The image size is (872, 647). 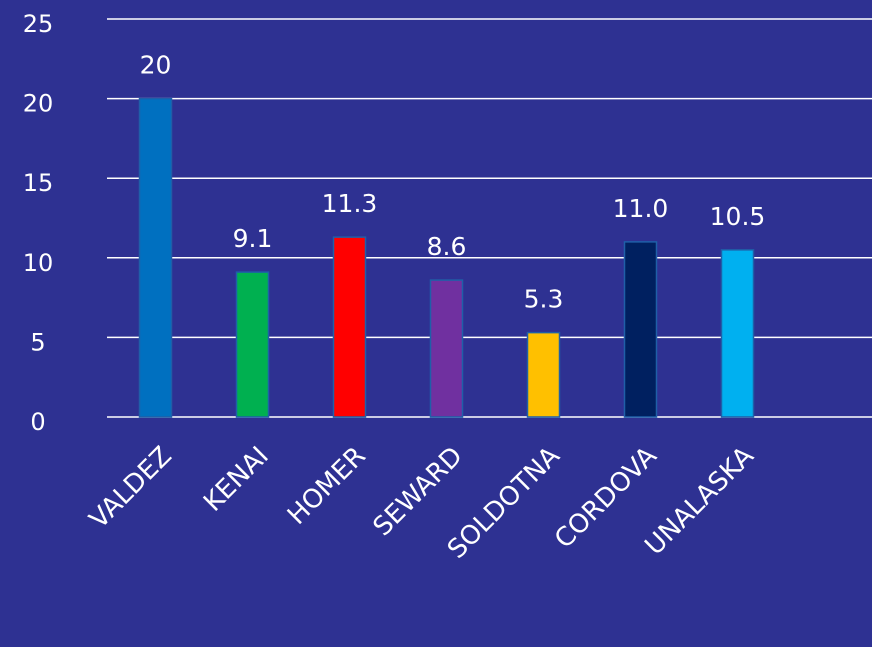 I want to click on x-tick-label: SEWARD, so click(x=418, y=491).